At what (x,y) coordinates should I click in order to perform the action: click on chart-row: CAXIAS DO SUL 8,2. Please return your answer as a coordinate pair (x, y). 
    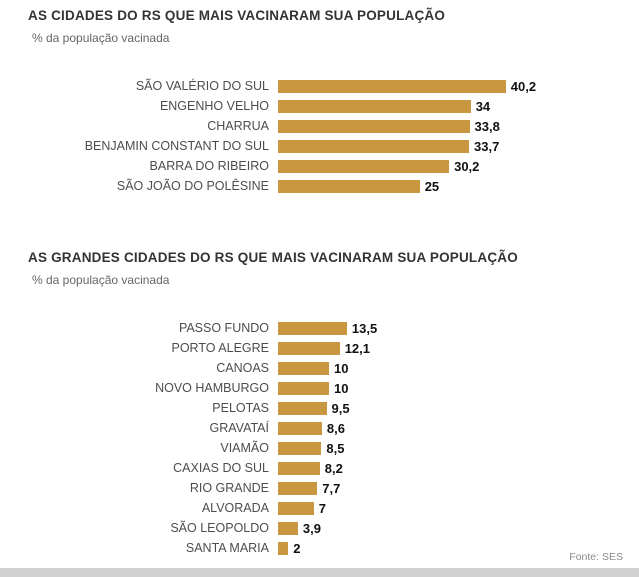
    Looking at the image, I should click on (333, 468).